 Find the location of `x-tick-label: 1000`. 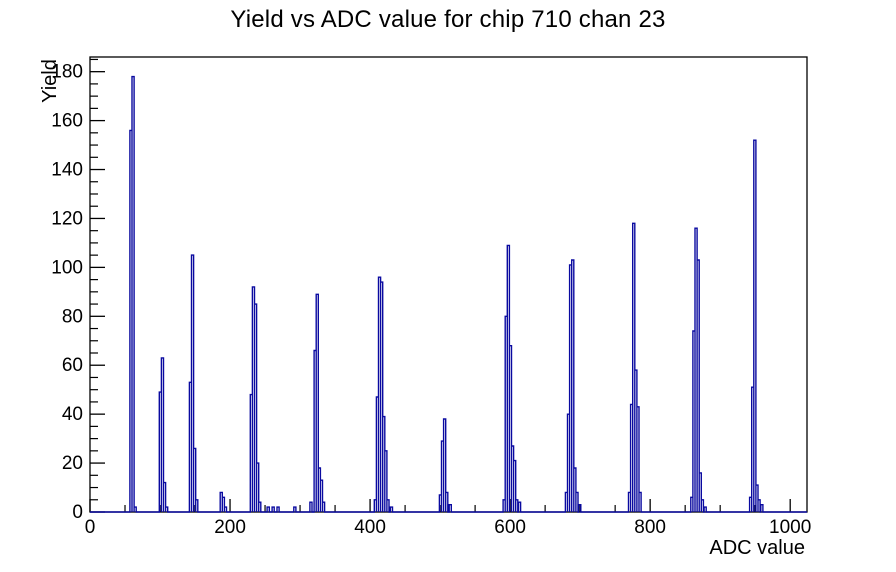

x-tick-label: 1000 is located at coordinates (790, 527).